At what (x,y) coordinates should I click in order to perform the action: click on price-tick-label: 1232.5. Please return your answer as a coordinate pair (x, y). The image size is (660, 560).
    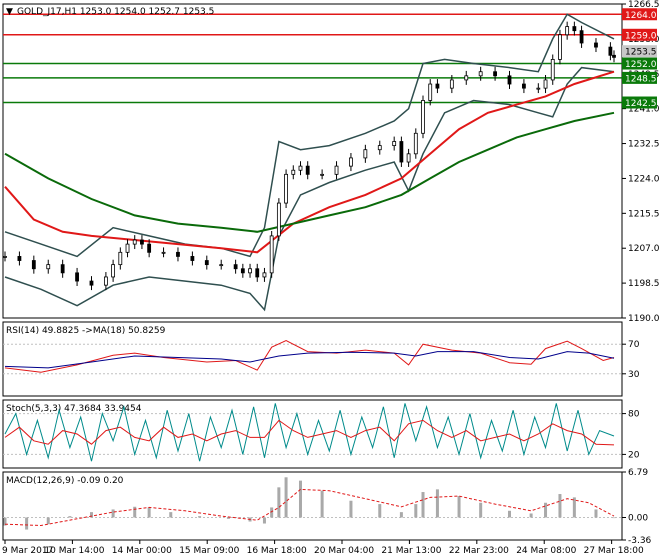
    Looking at the image, I should click on (644, 145).